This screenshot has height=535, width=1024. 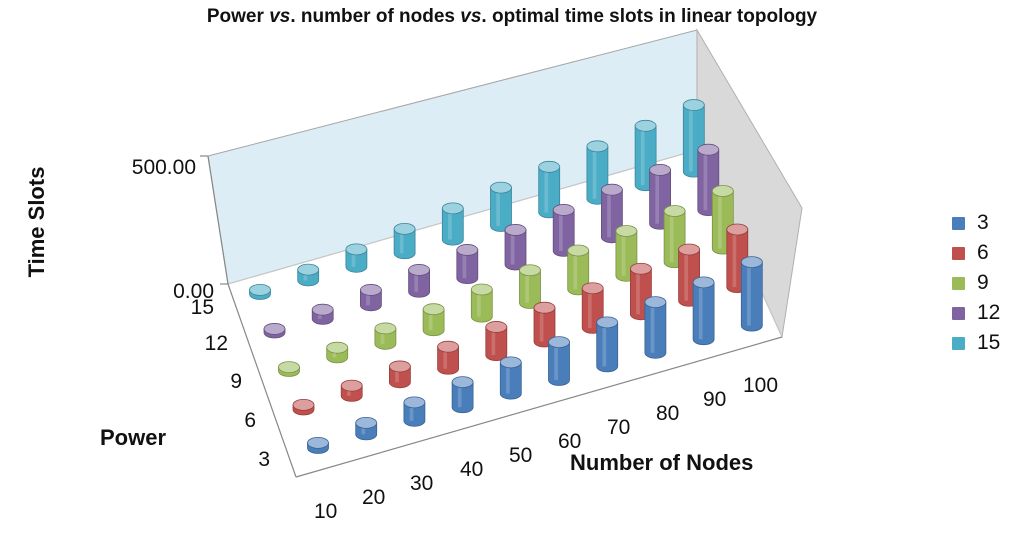 I want to click on power-axis-title: Power, so click(x=133, y=437).